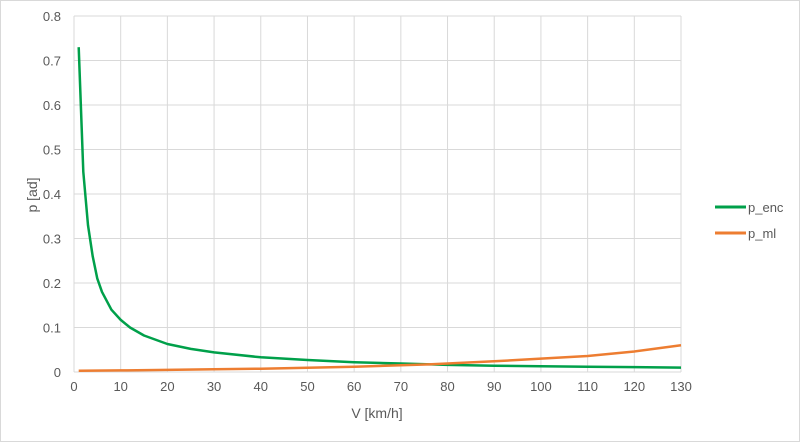 The width and height of the screenshot is (800, 442). What do you see at coordinates (167, 386) in the screenshot?
I see `x-tick-label: 20` at bounding box center [167, 386].